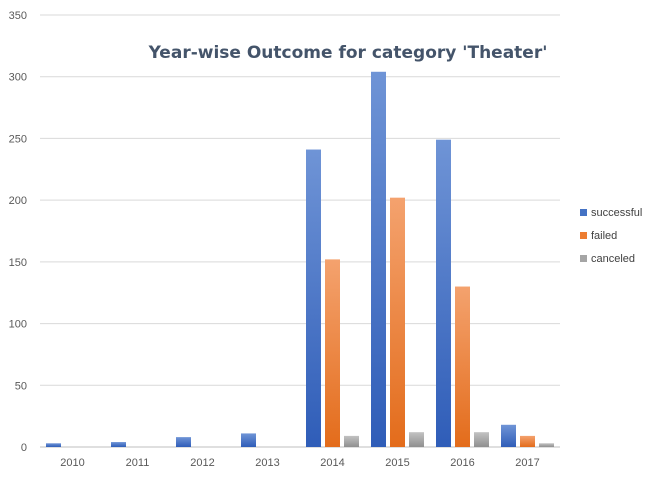  What do you see at coordinates (583, 235) in the screenshot?
I see `legend-swatch-failed` at bounding box center [583, 235].